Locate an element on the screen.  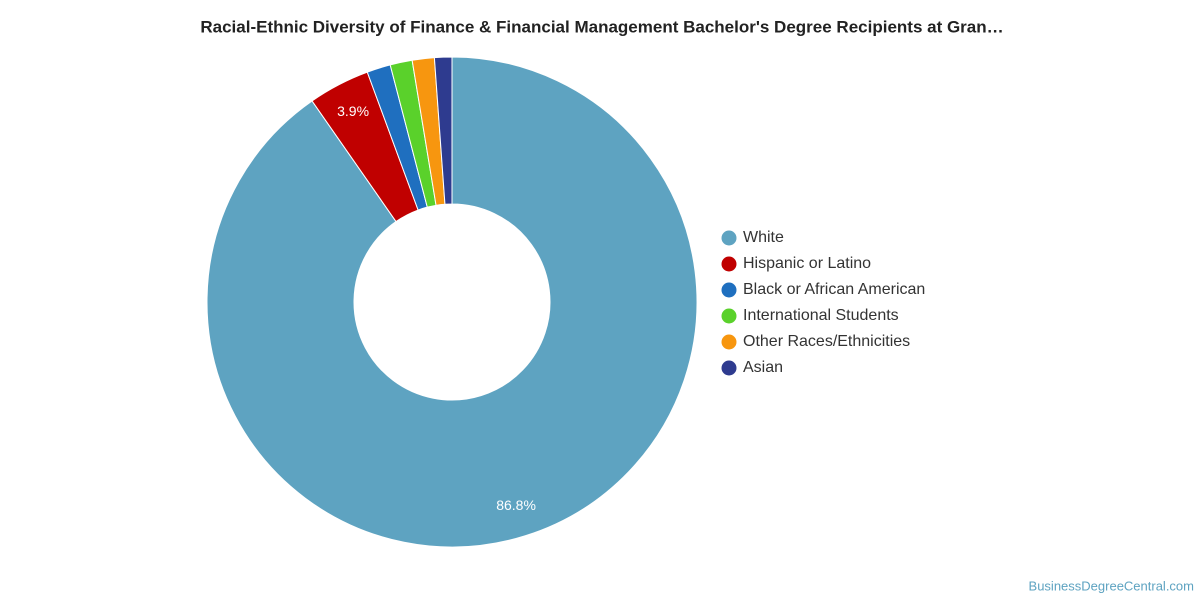
donut-slice is located at coordinates (443, 130).